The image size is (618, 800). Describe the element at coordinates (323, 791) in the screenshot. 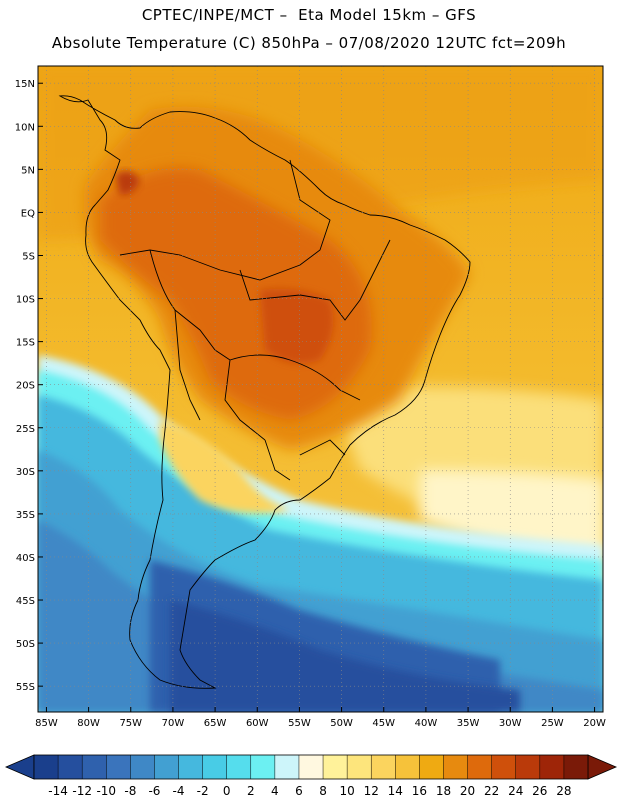

I see `colorbar-label: 8` at that location.